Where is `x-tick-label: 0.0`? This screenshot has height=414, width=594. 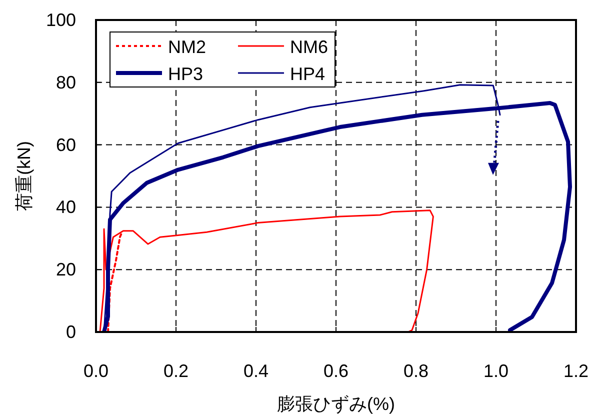 x-tick-label: 0.0 is located at coordinates (96, 371).